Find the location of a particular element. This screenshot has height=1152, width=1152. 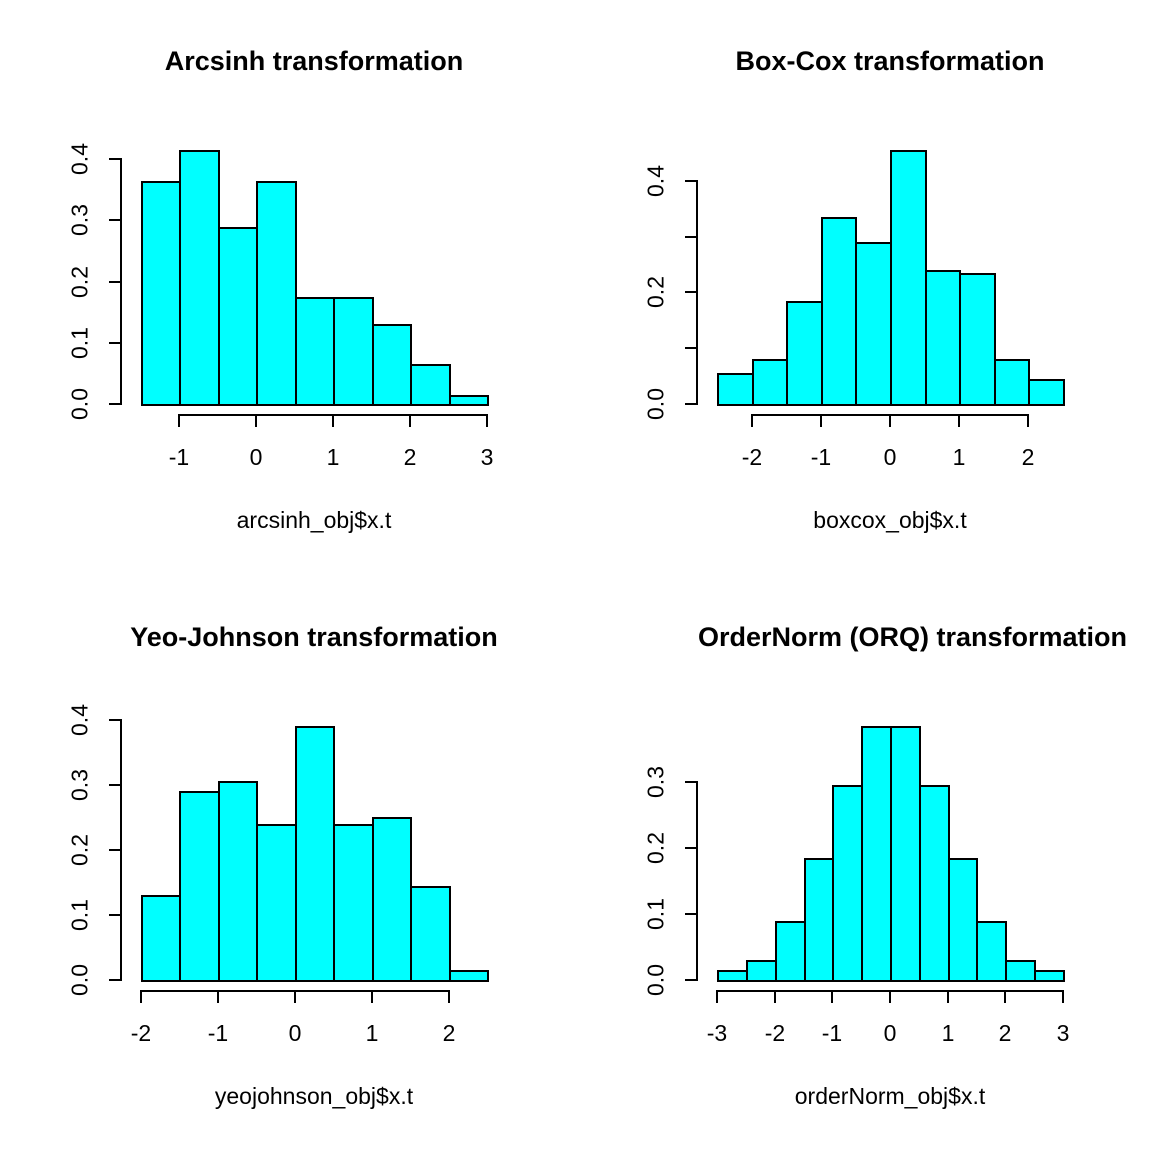

chart-title: Box-Cox transformation is located at coordinates (890, 61).